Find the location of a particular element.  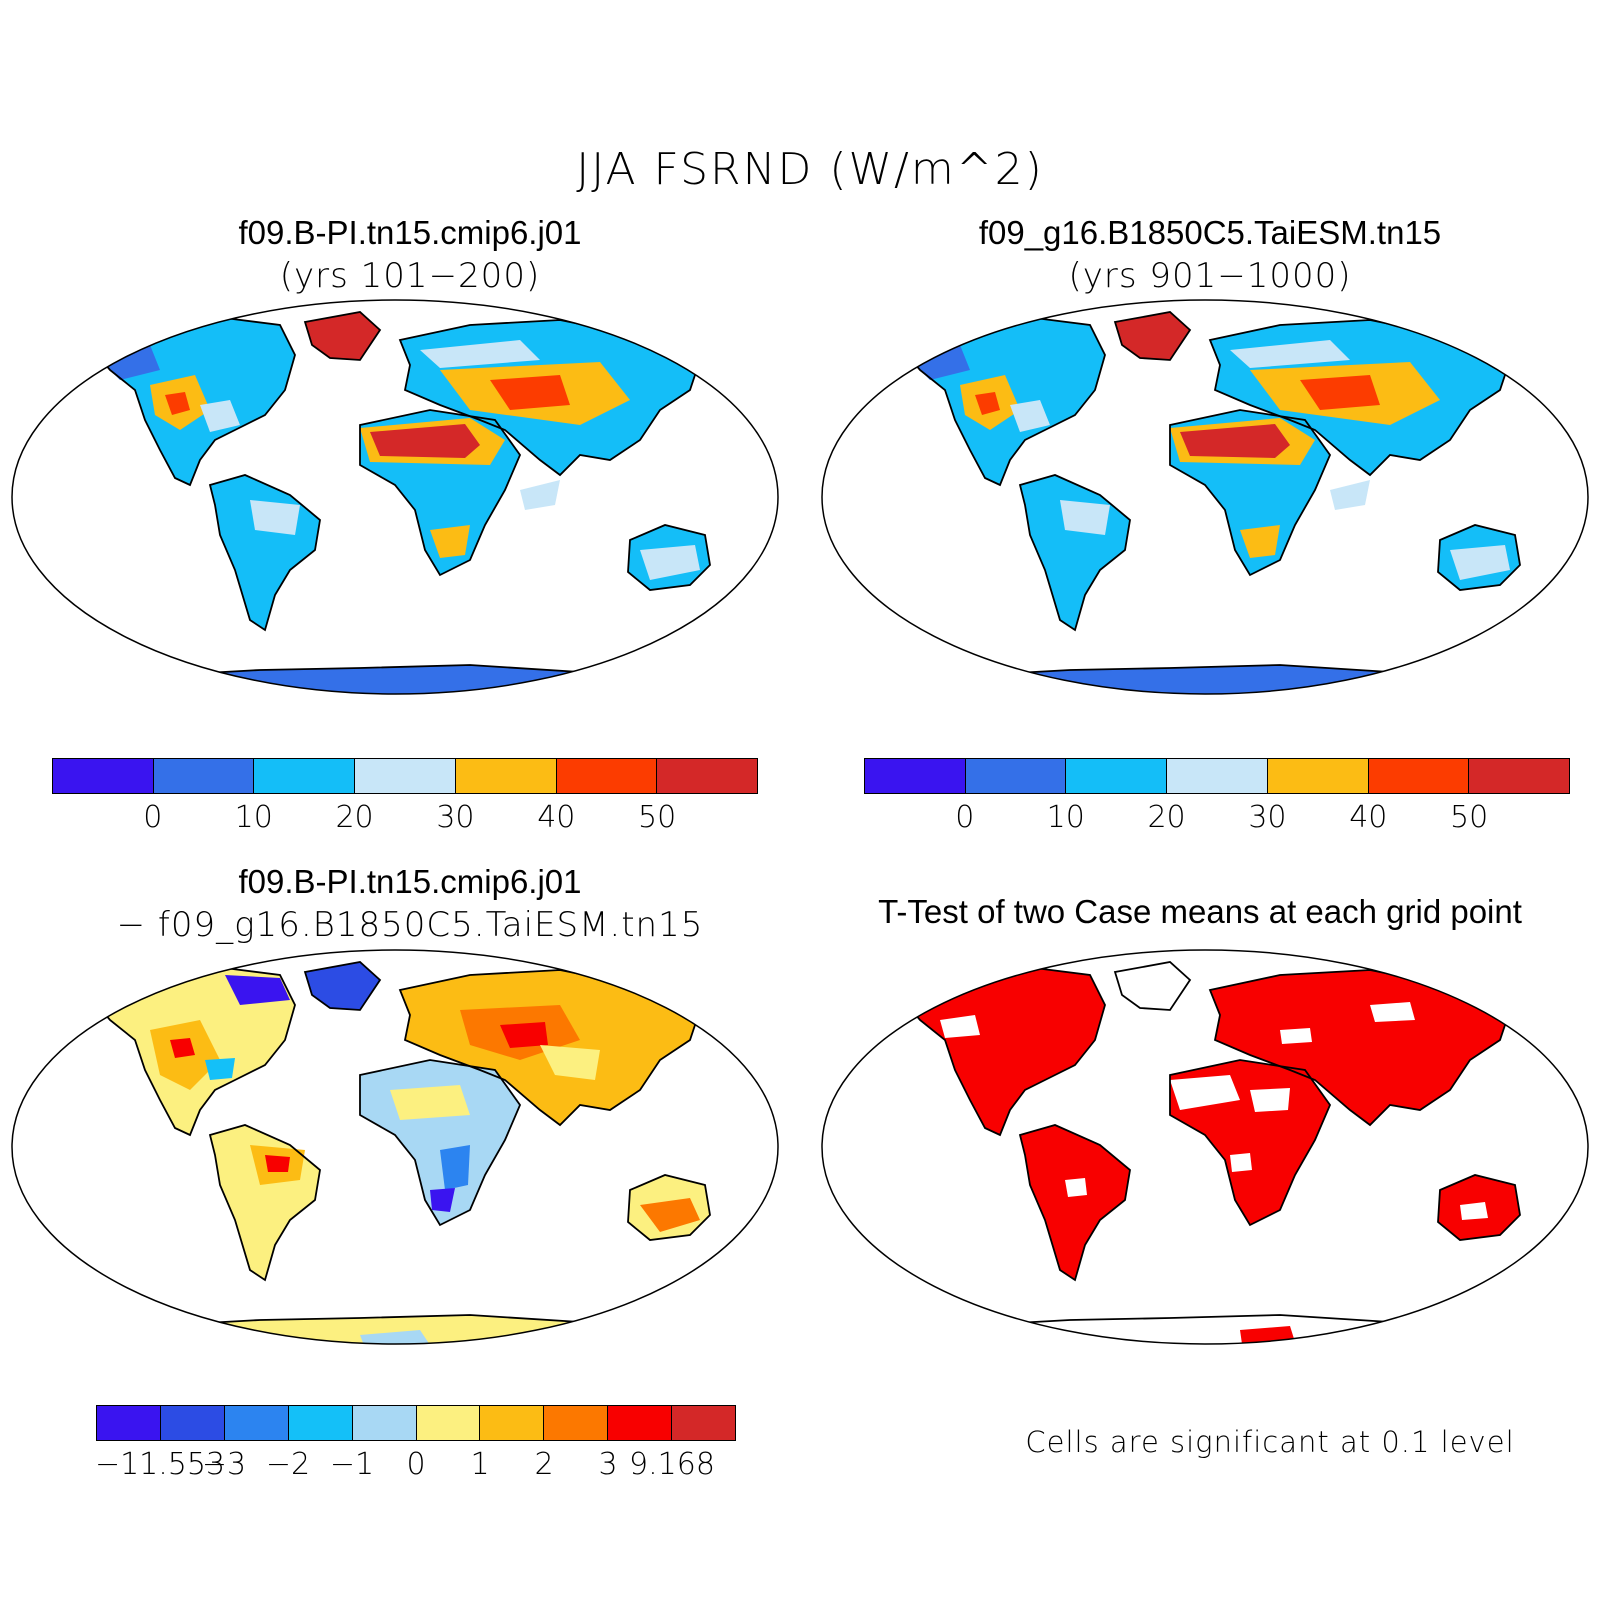

colorbar-difference is located at coordinates (416, 1423).